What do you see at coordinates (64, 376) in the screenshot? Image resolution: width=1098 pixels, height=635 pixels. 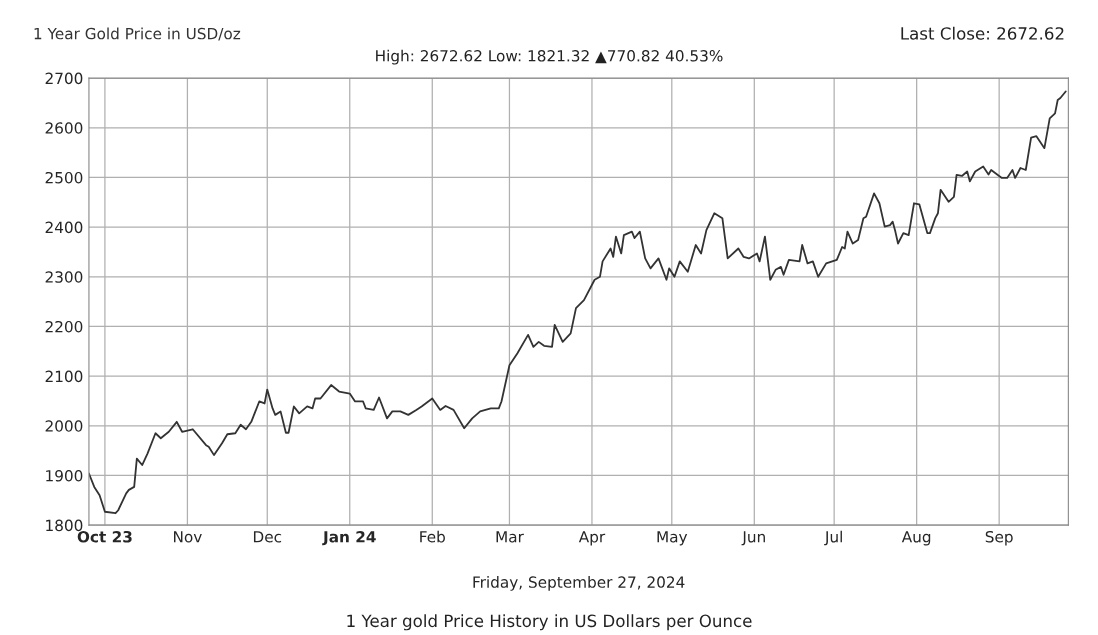 I see `y-tick-label: 2100` at bounding box center [64, 376].